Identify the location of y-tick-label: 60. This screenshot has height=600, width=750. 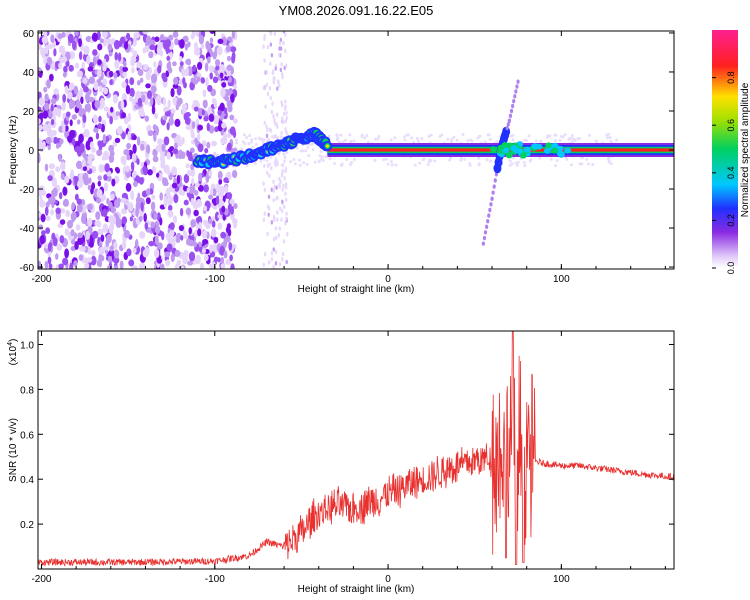
(29, 34).